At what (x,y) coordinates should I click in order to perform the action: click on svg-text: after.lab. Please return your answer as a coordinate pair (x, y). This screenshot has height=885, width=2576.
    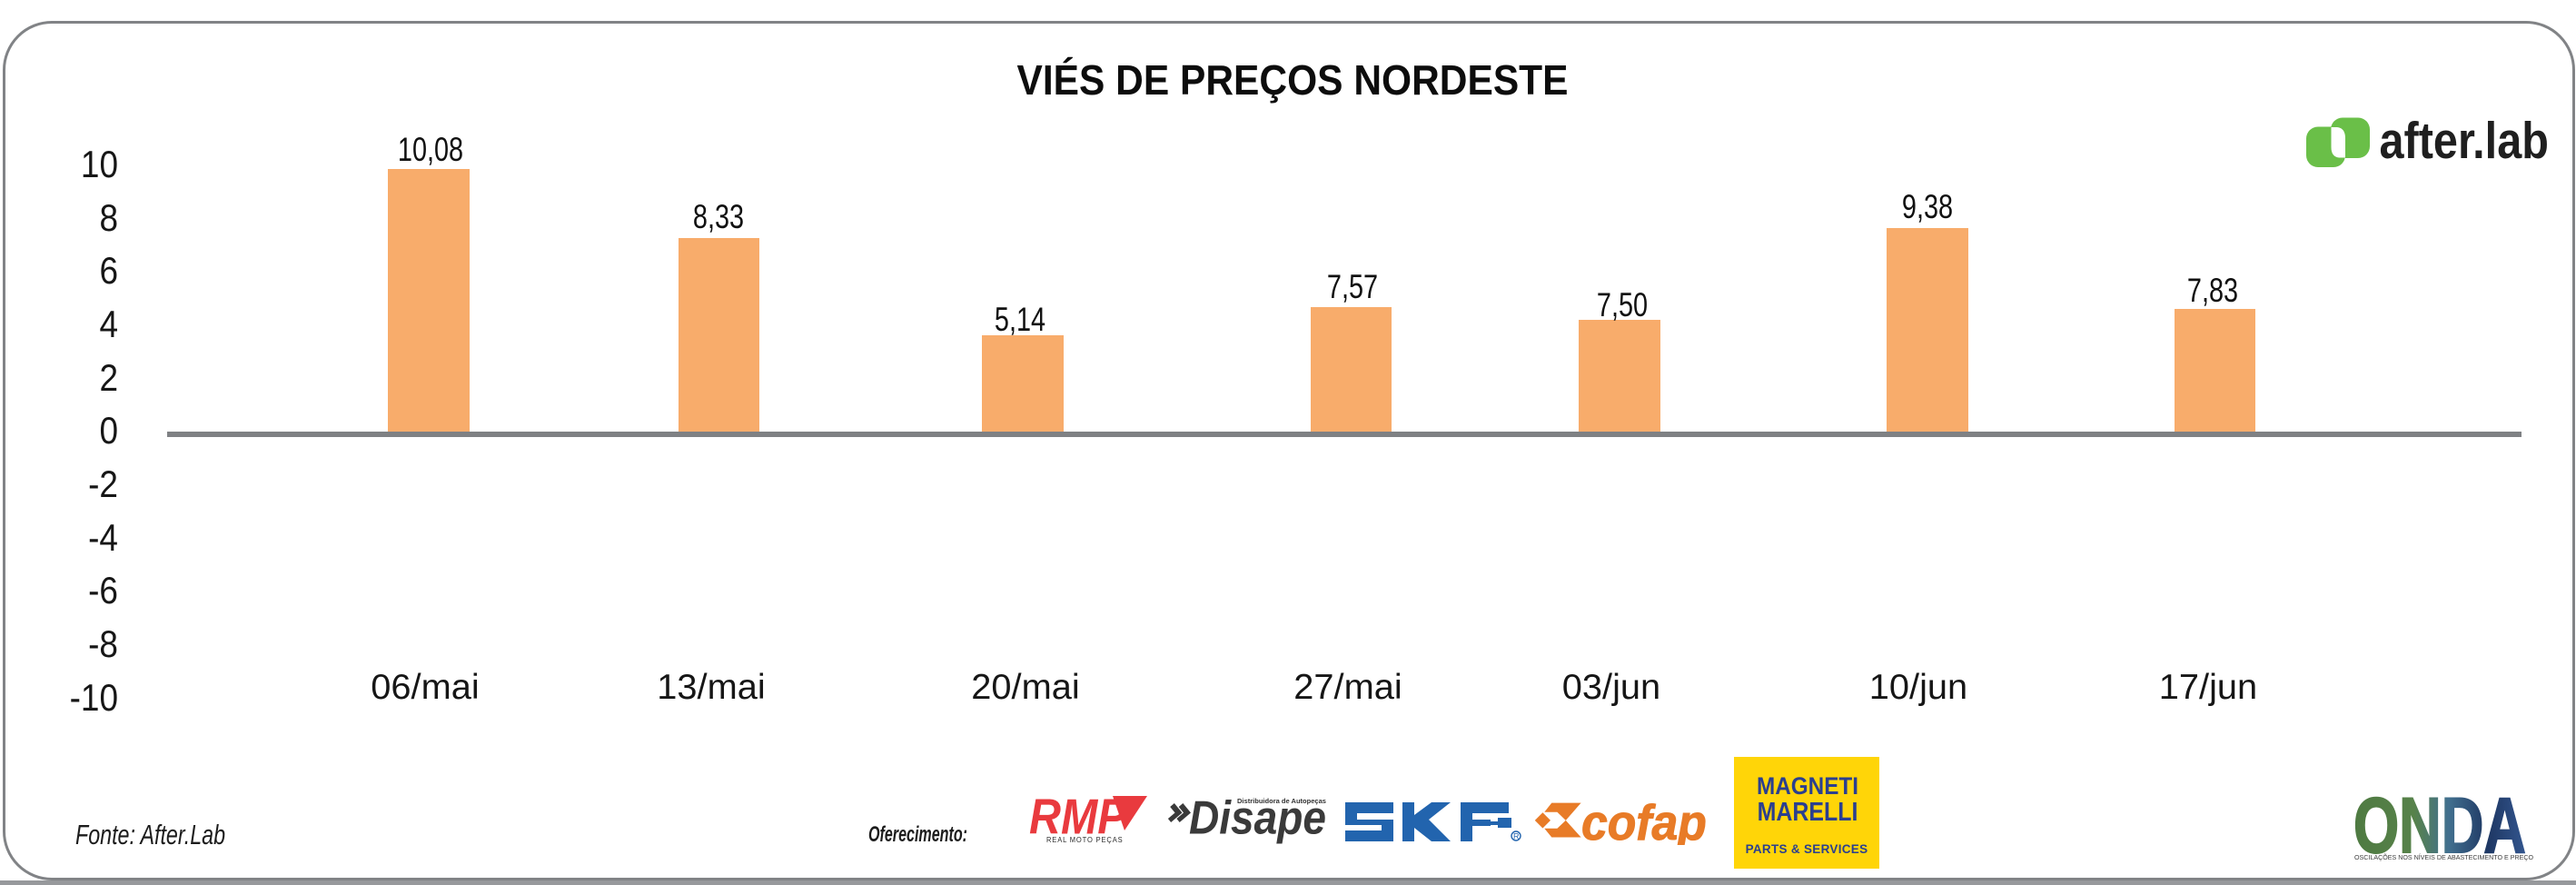
    Looking at the image, I should click on (2464, 140).